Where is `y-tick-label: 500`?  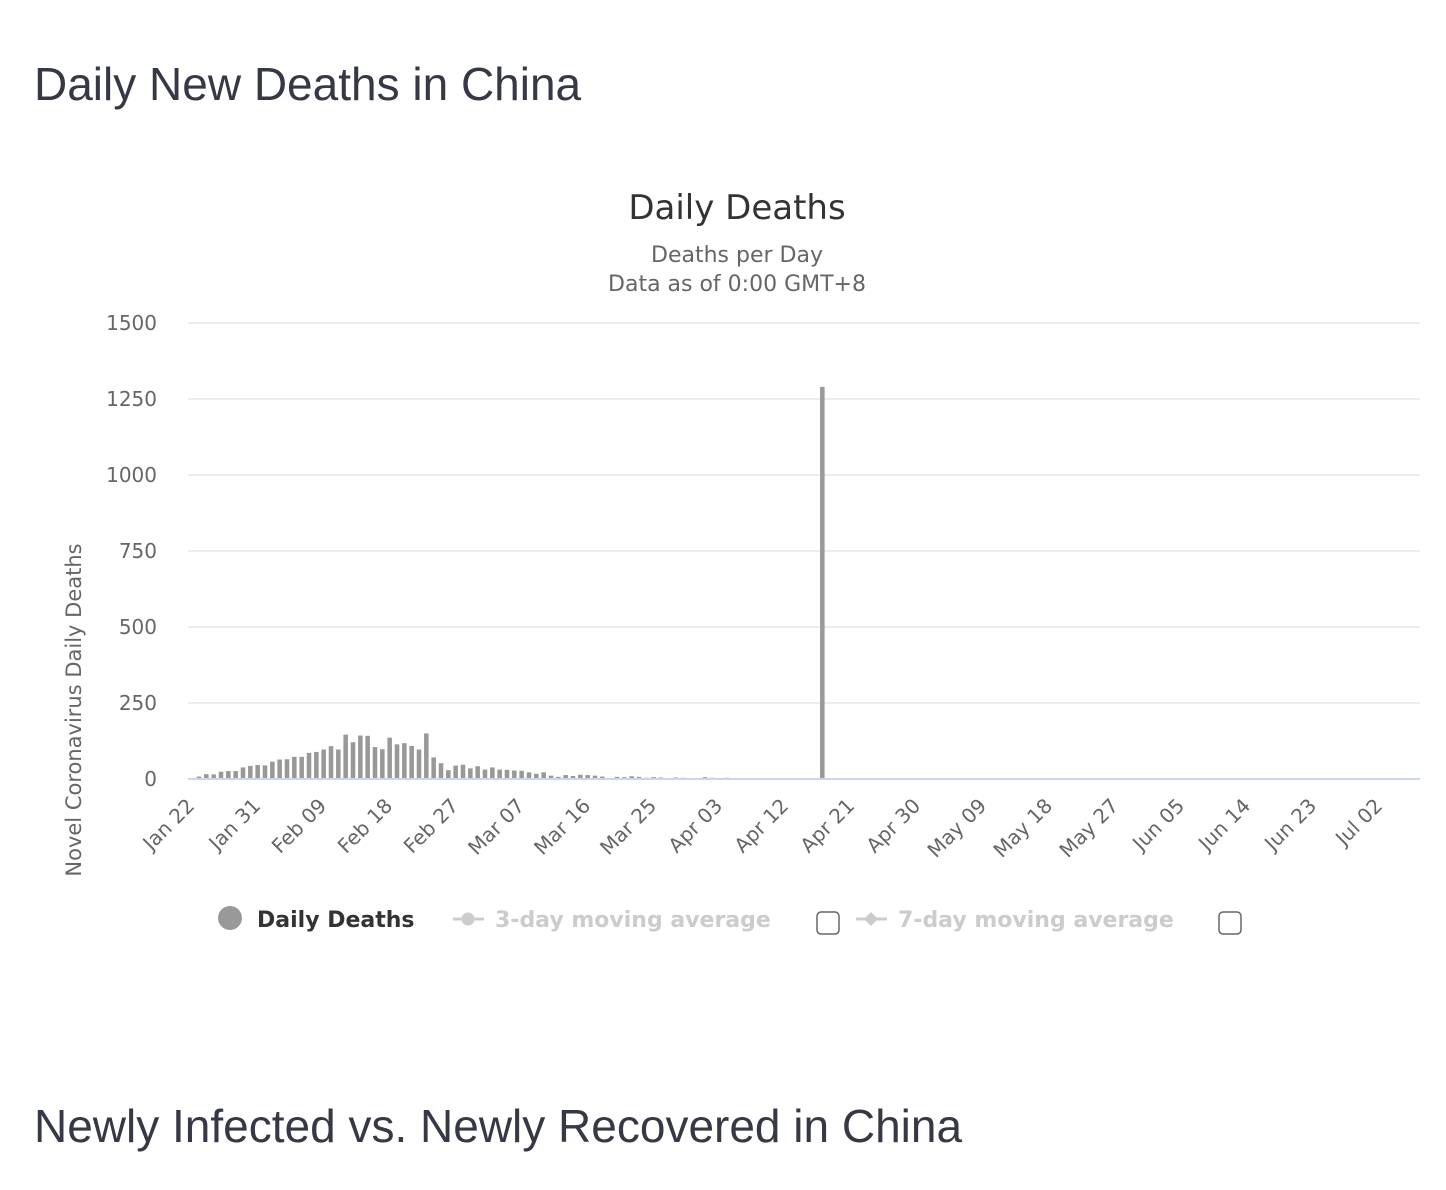
y-tick-label: 500 is located at coordinates (138, 627).